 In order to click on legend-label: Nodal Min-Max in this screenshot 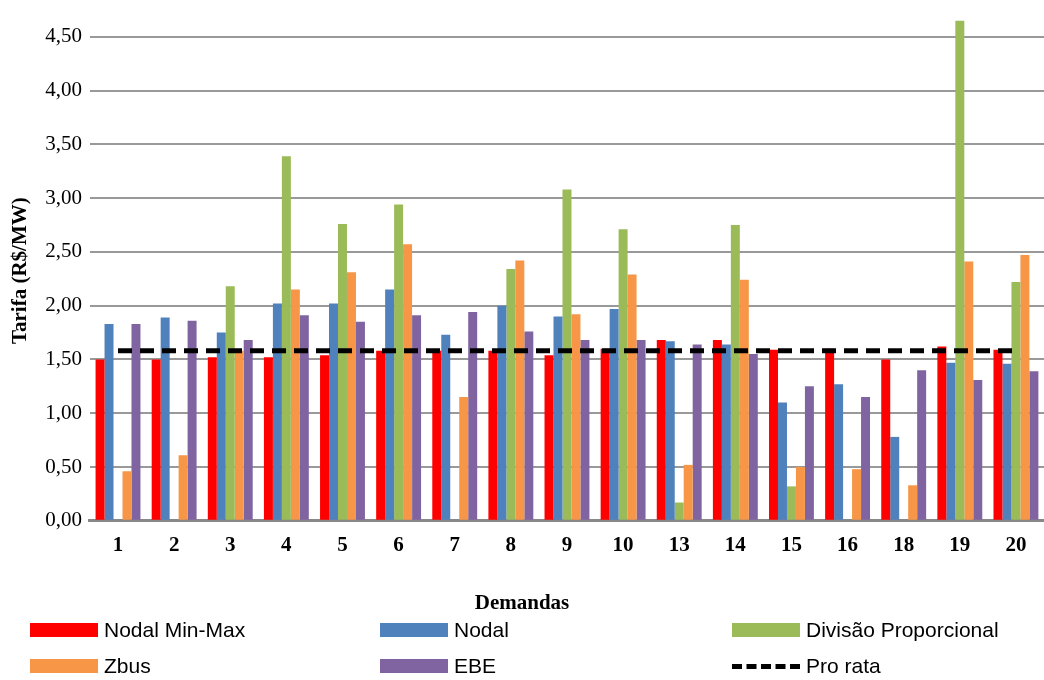, I will do `click(175, 630)`.